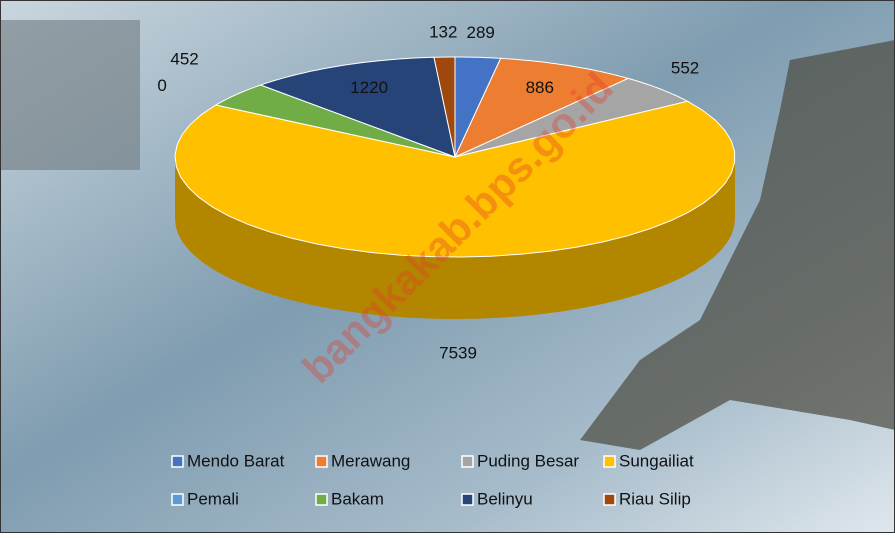  What do you see at coordinates (481, 32) in the screenshot?
I see `data-label: 289` at bounding box center [481, 32].